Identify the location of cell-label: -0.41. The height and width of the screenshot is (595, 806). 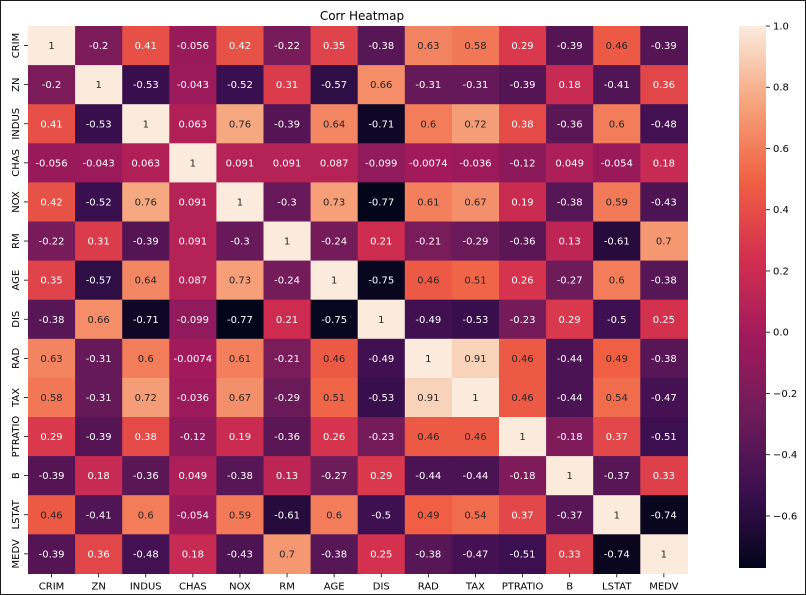
(99, 515).